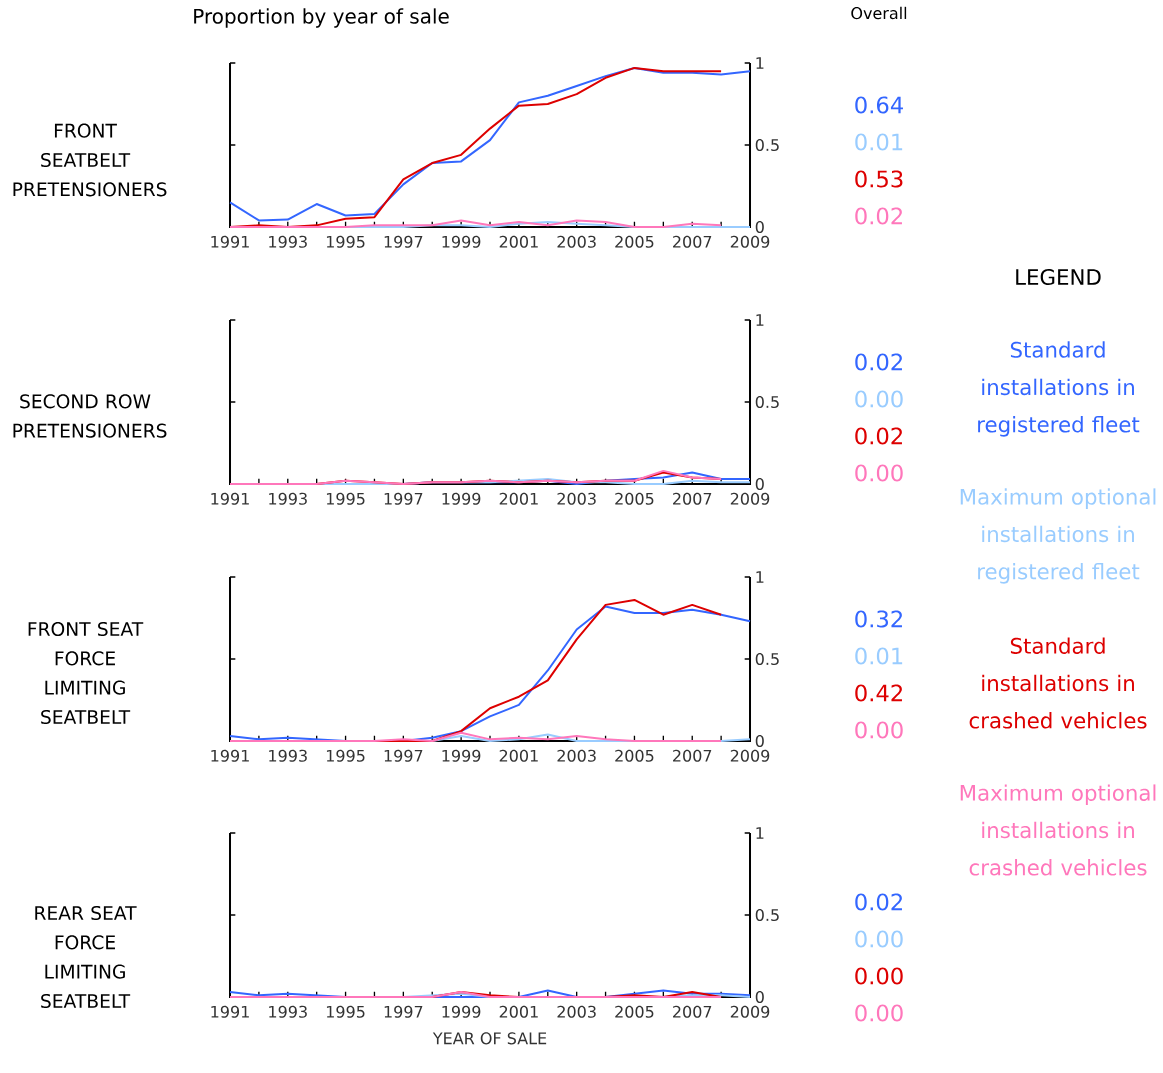  What do you see at coordinates (90, 416) in the screenshot?
I see `y-axis-title: SECOND ROW PRETENSIONERS` at bounding box center [90, 416].